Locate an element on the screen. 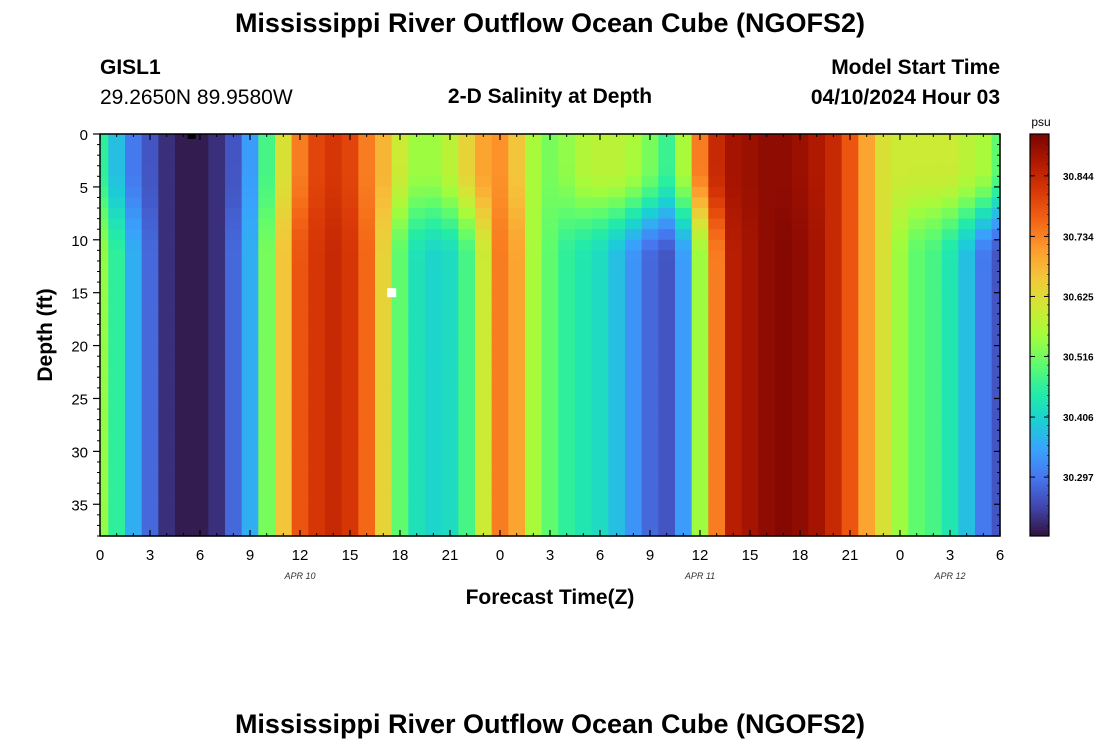  y-tick-label: 30 is located at coordinates (79, 452).